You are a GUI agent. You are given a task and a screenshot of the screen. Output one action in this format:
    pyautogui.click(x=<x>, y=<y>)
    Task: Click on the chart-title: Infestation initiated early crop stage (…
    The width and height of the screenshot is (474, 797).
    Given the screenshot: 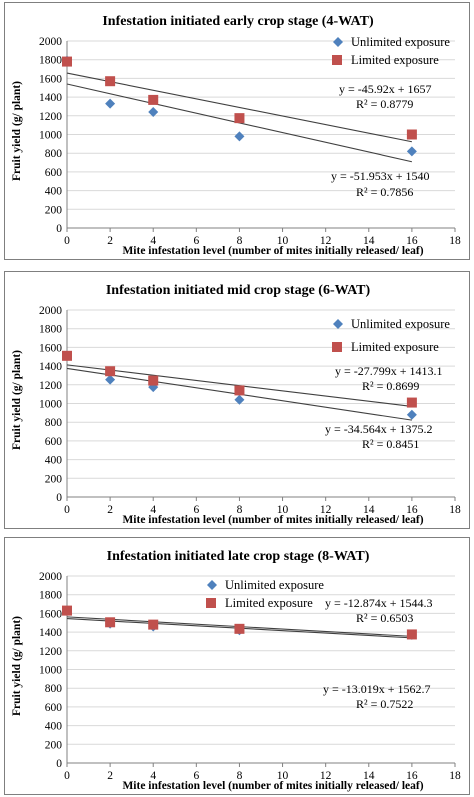 What is the action you would take?
    pyautogui.click(x=238, y=21)
    